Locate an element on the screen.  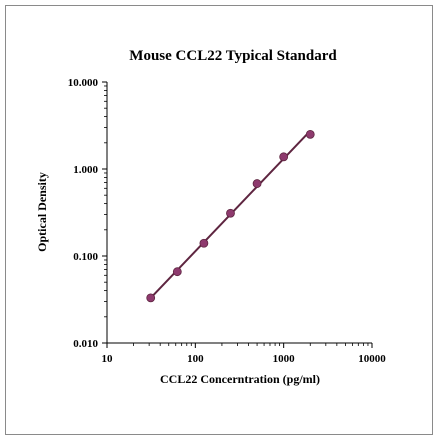
chart-title: Mouse CCL22 Typical Standard is located at coordinates (233, 56).